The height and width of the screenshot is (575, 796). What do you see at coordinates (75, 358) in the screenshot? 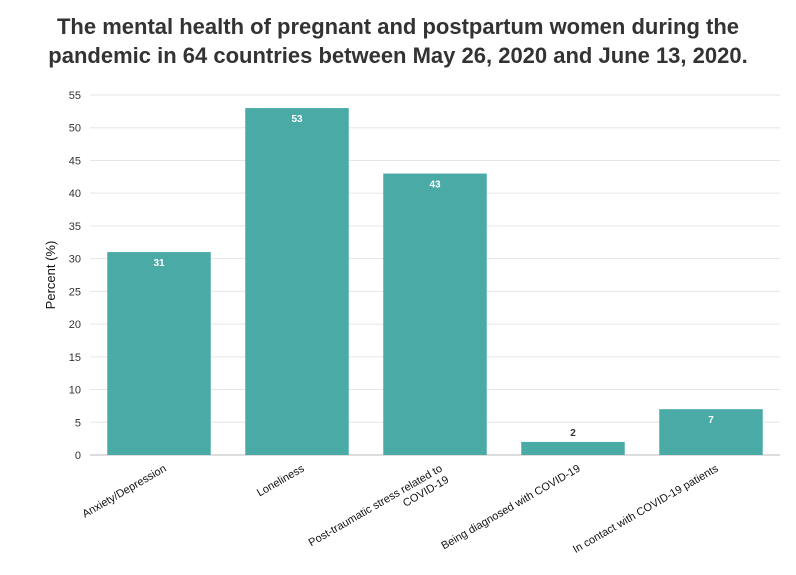
I see `y-tick-label: 15` at bounding box center [75, 358].